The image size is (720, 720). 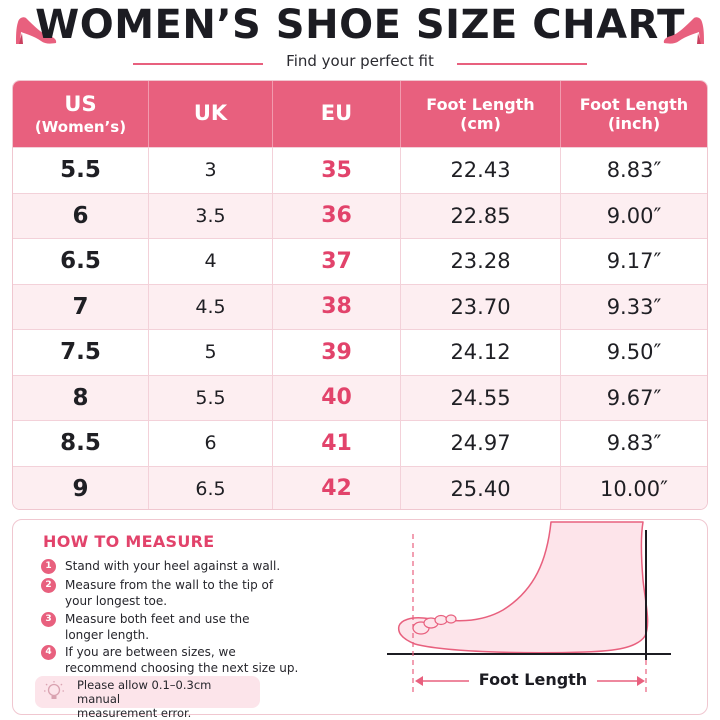 I want to click on header-eu-label: EU, so click(x=336, y=113).